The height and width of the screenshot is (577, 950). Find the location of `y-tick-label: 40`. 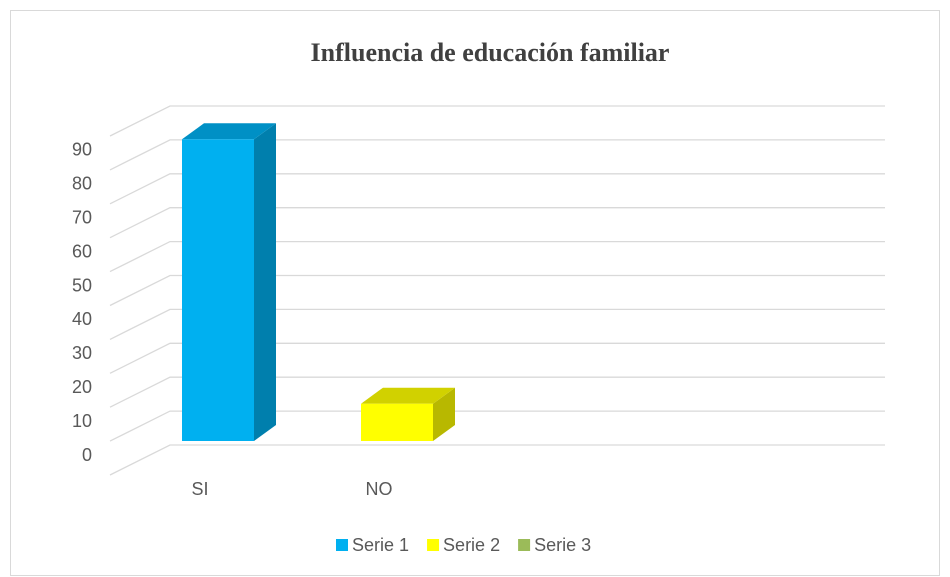

y-tick-label: 40 is located at coordinates (82, 319).